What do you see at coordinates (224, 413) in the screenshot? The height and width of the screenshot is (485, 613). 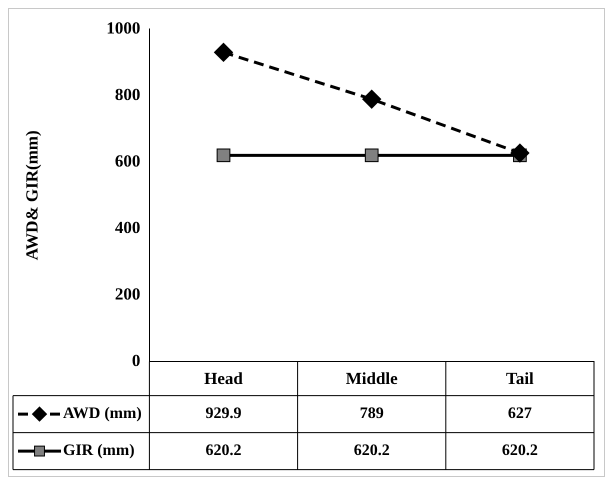 I see `data-label: 929.9` at bounding box center [224, 413].